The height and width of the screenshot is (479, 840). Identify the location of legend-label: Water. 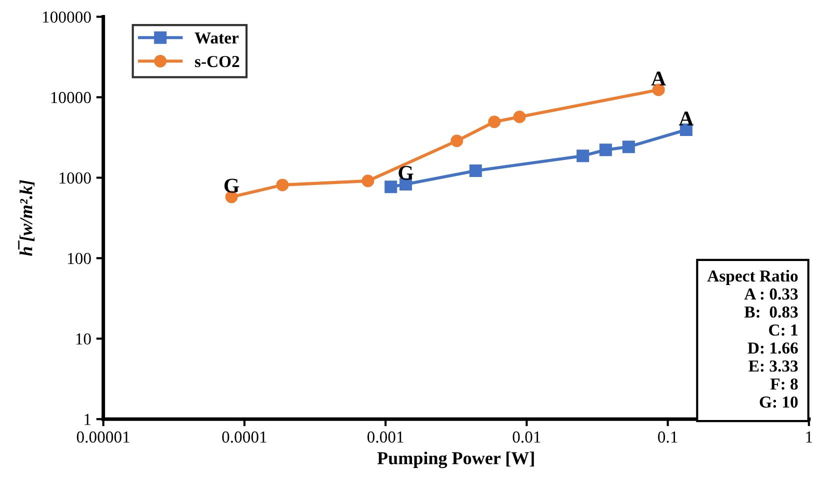
(216, 38).